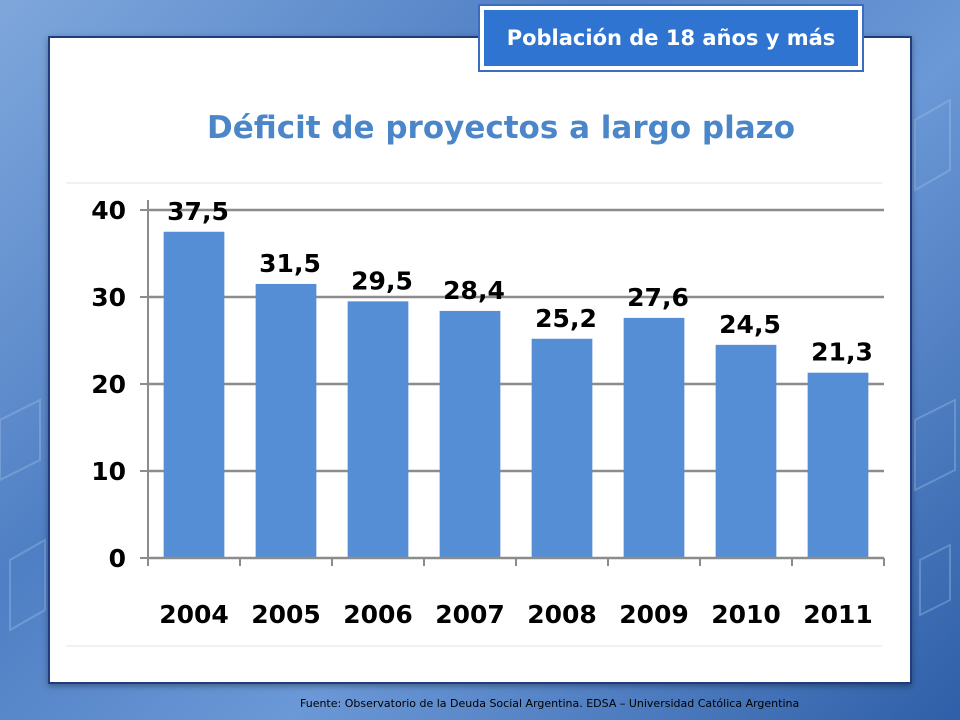  What do you see at coordinates (194, 394) in the screenshot?
I see `bar-2004` at bounding box center [194, 394].